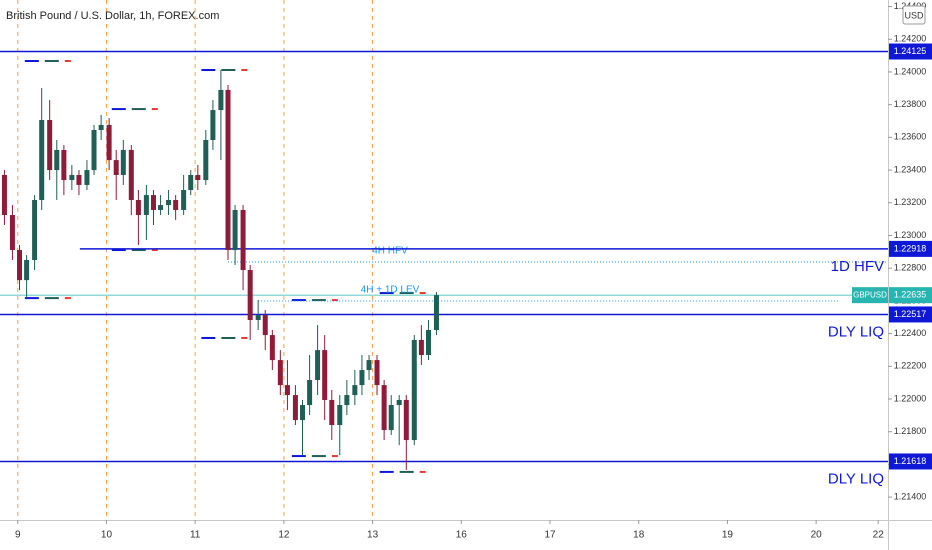 The image size is (932, 550). I want to click on last-price-label: 1.22635, so click(910, 295).